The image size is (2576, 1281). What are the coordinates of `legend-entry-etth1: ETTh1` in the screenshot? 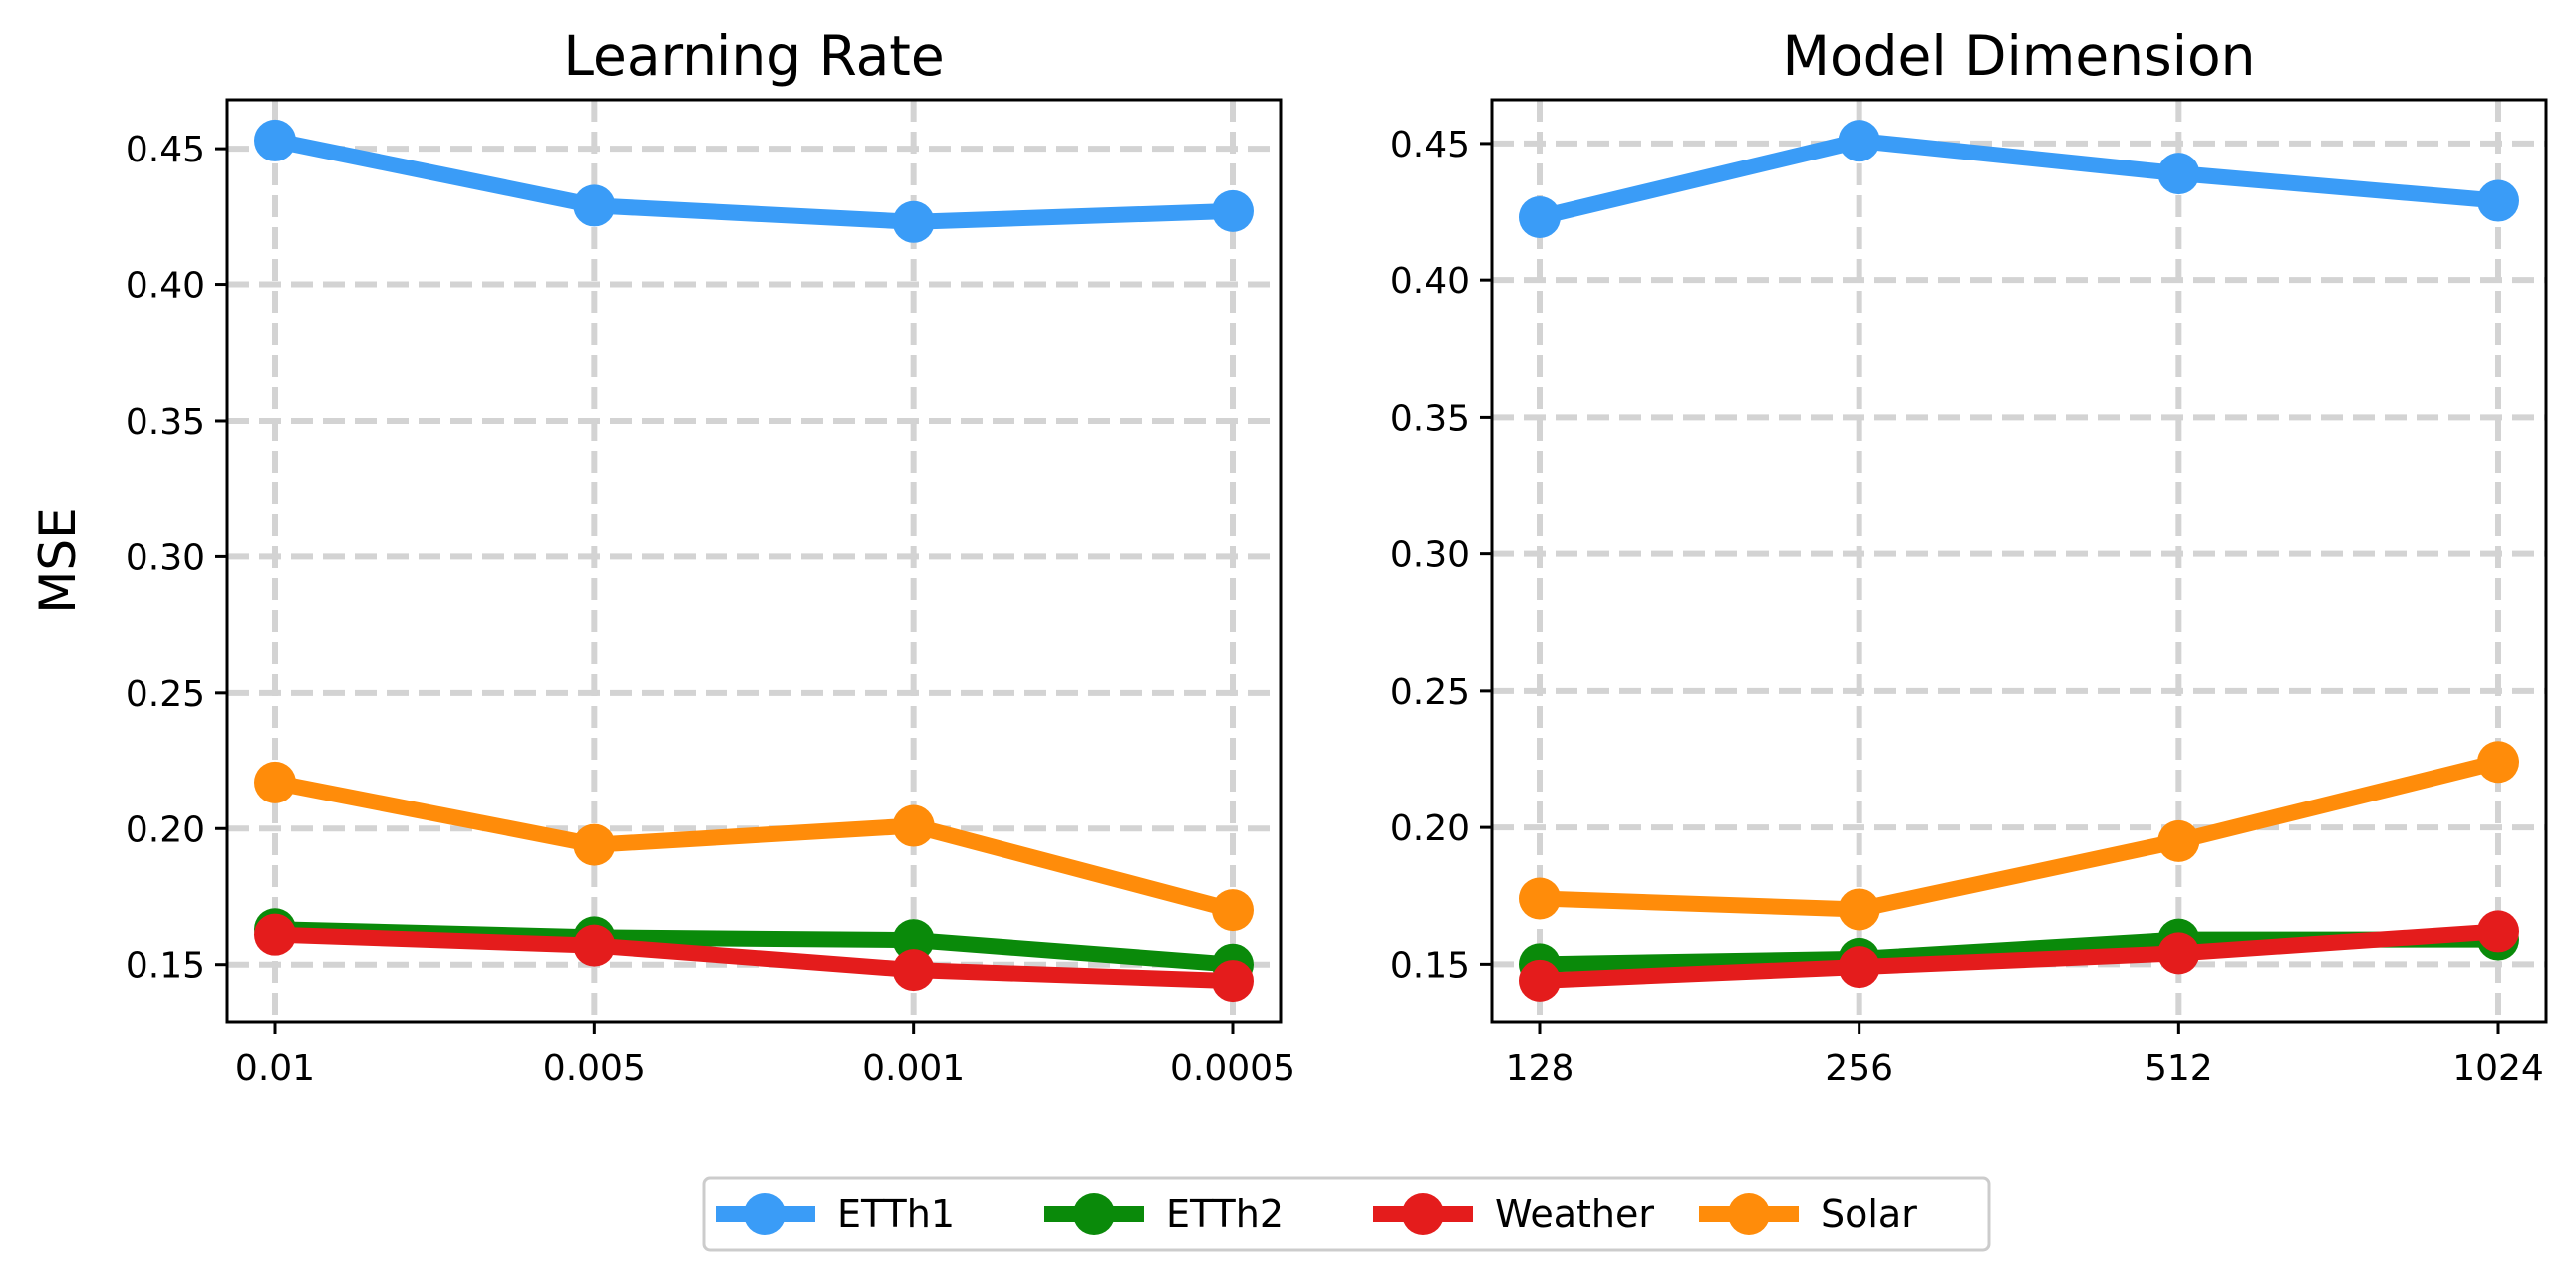 It's located at (835, 1214).